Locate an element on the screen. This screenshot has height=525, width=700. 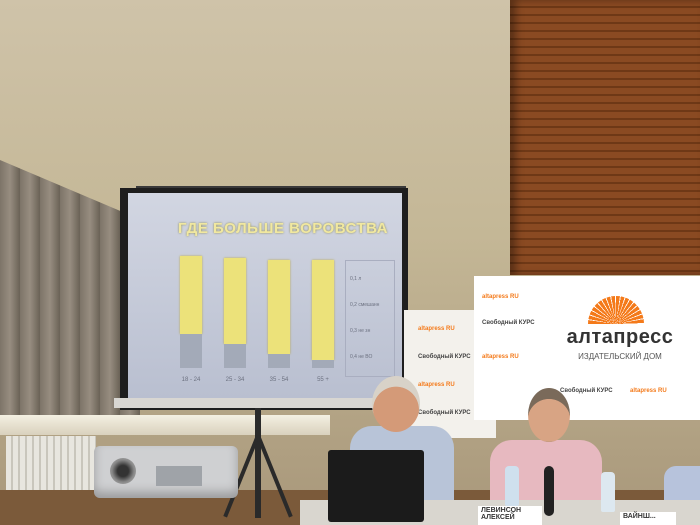
microphone-icon is located at coordinates (549, 491).